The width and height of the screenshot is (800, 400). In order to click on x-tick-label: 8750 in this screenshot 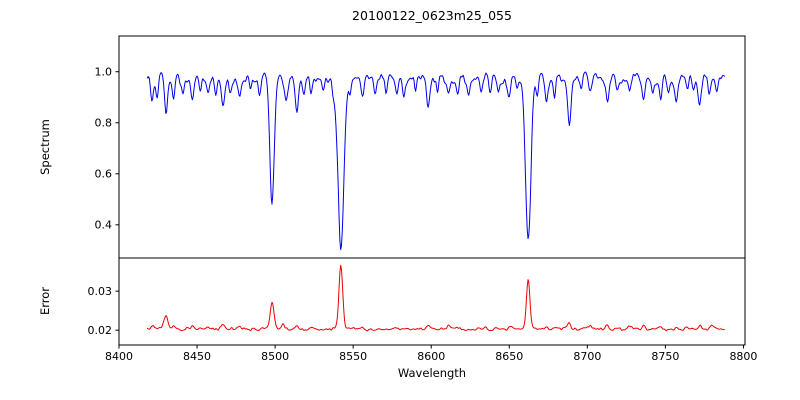, I will do `click(665, 356)`.